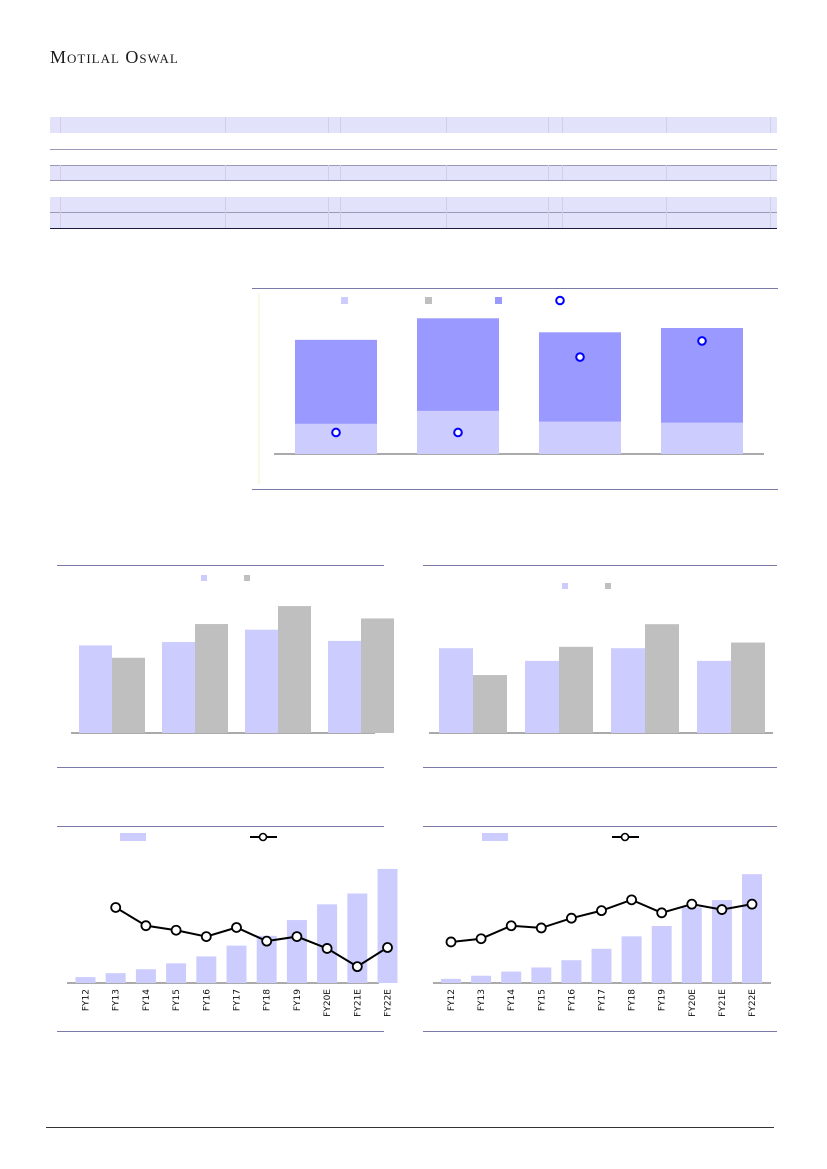  Describe the element at coordinates (512, 1000) in the screenshot. I see `x-tick-label: FY14` at that location.